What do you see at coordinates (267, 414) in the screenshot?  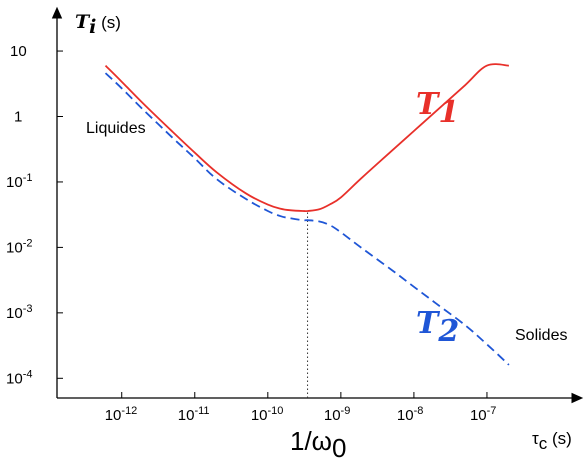 I see `x-tick-label: 10⁻¹⁰` at bounding box center [267, 414].